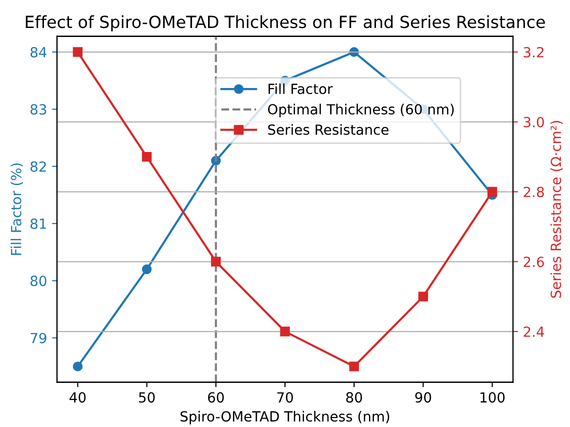 The width and height of the screenshot is (570, 427). I want to click on x-tick-label: 50, so click(147, 397).